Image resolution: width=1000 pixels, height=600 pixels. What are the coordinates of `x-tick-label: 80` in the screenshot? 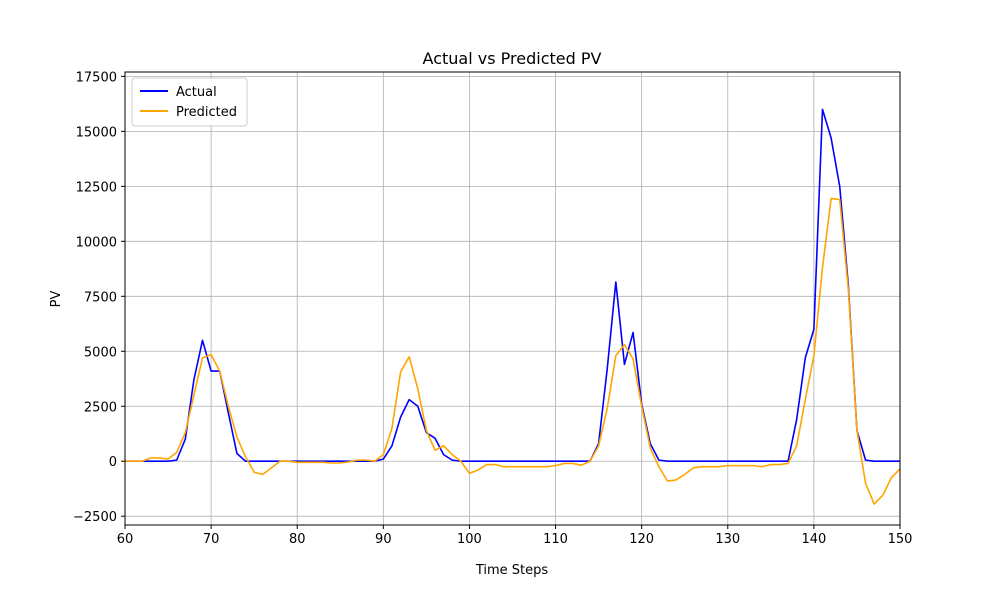 It's located at (297, 539).